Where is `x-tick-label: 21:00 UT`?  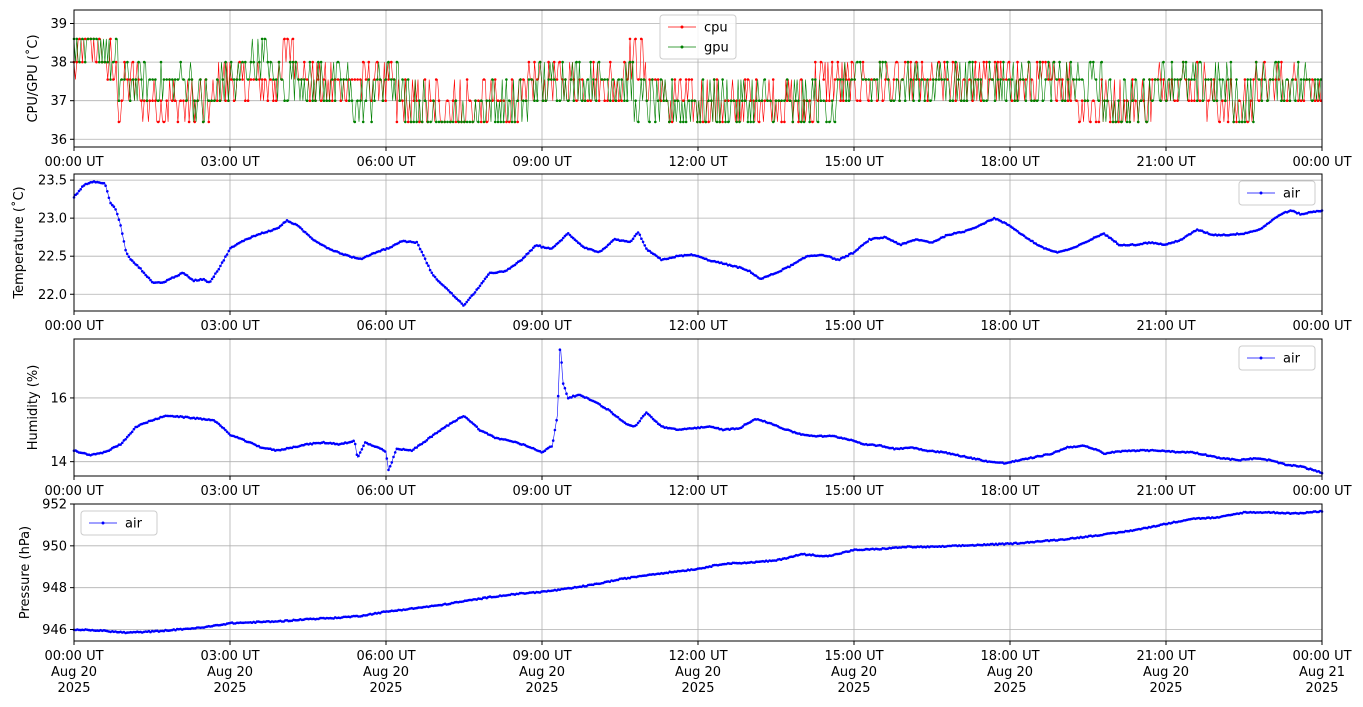 x-tick-label: 21:00 UT is located at coordinates (1165, 491).